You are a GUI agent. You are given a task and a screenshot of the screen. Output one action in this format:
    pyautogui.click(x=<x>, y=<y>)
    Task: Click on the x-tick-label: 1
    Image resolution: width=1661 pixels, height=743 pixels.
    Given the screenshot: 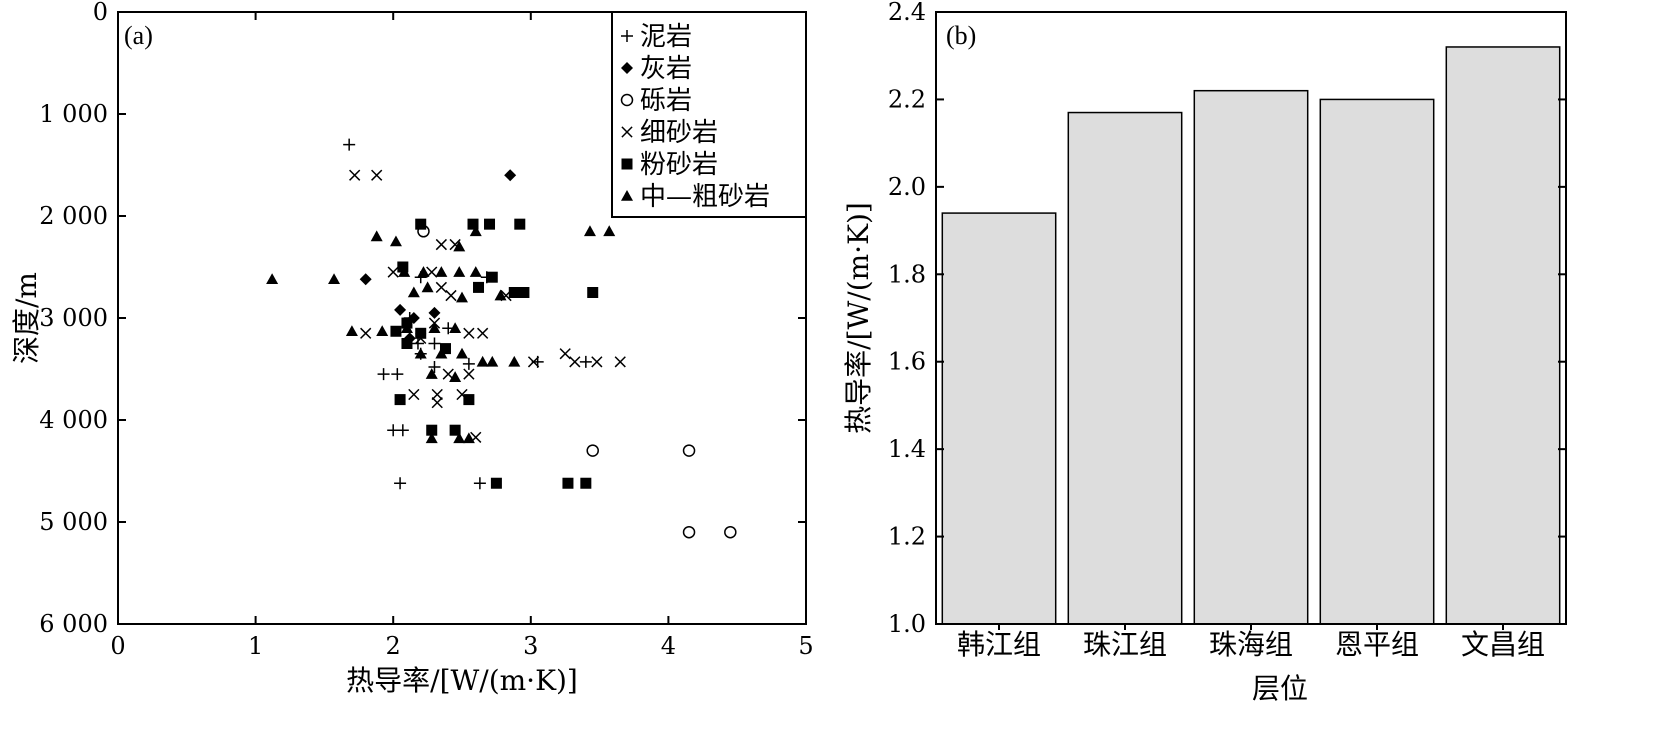 What is the action you would take?
    pyautogui.click(x=255, y=646)
    